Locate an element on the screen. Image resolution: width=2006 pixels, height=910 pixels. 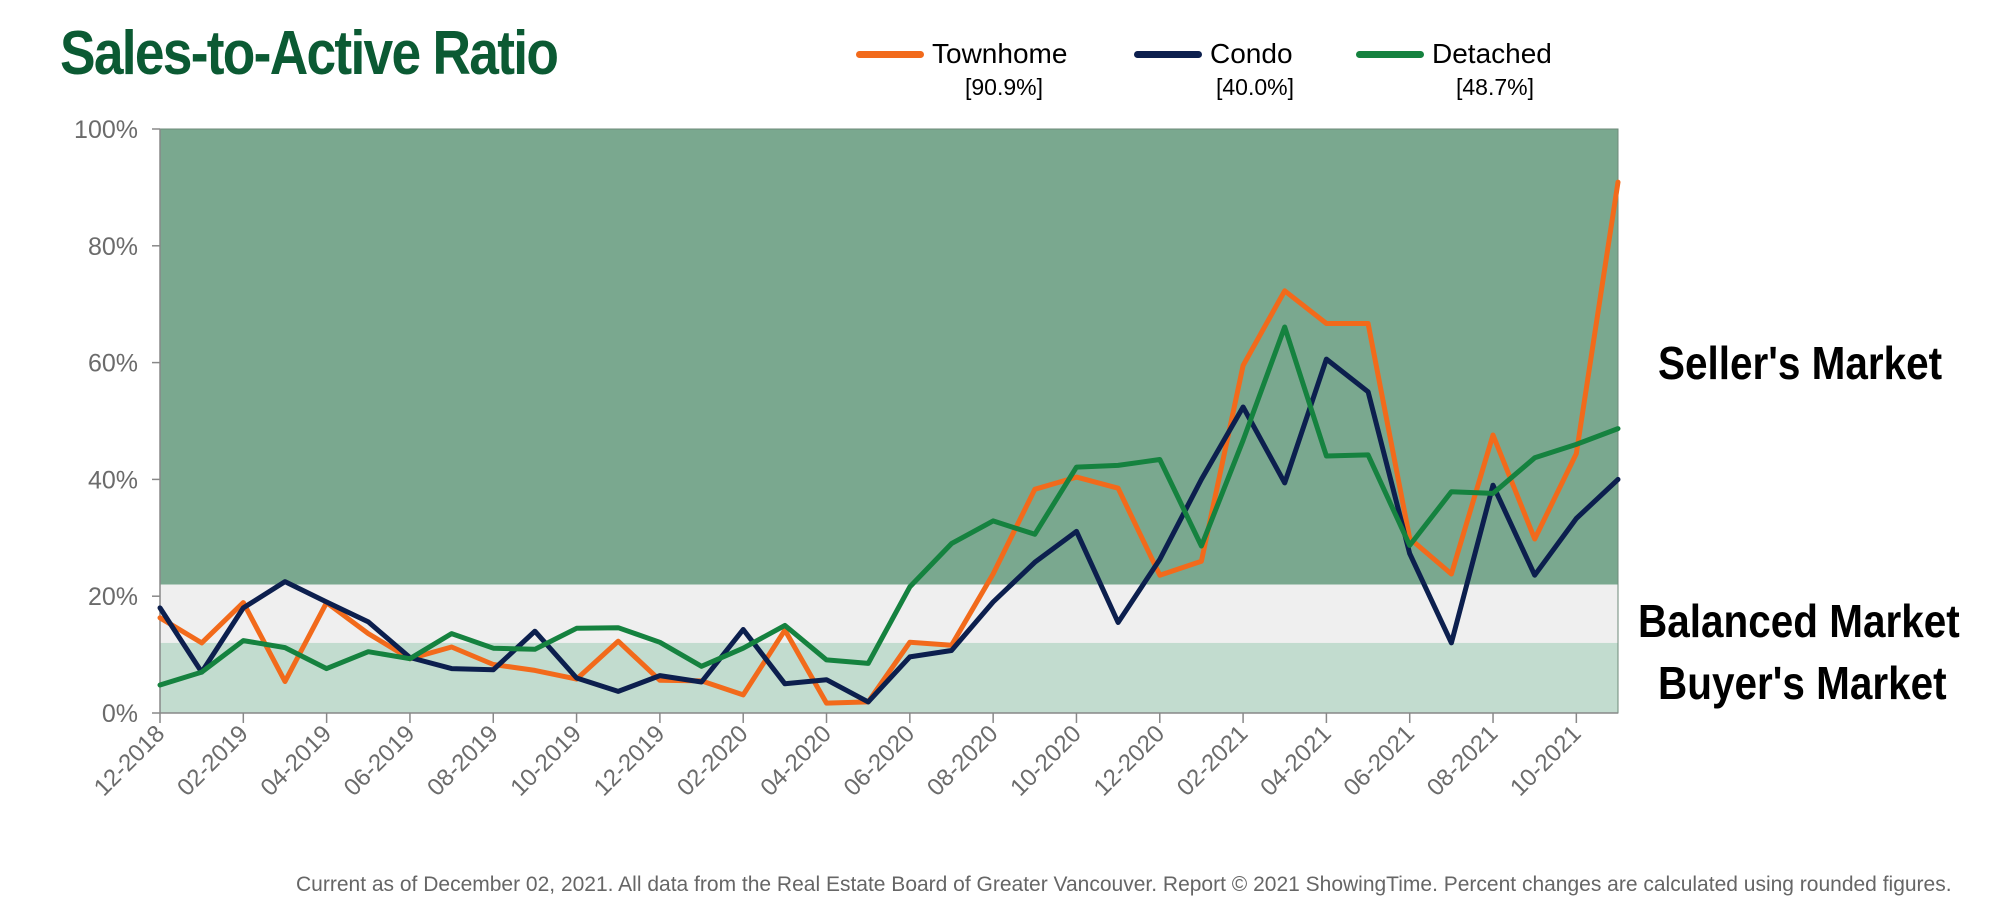
legend-item-condo: Condo is located at coordinates (1213, 54).